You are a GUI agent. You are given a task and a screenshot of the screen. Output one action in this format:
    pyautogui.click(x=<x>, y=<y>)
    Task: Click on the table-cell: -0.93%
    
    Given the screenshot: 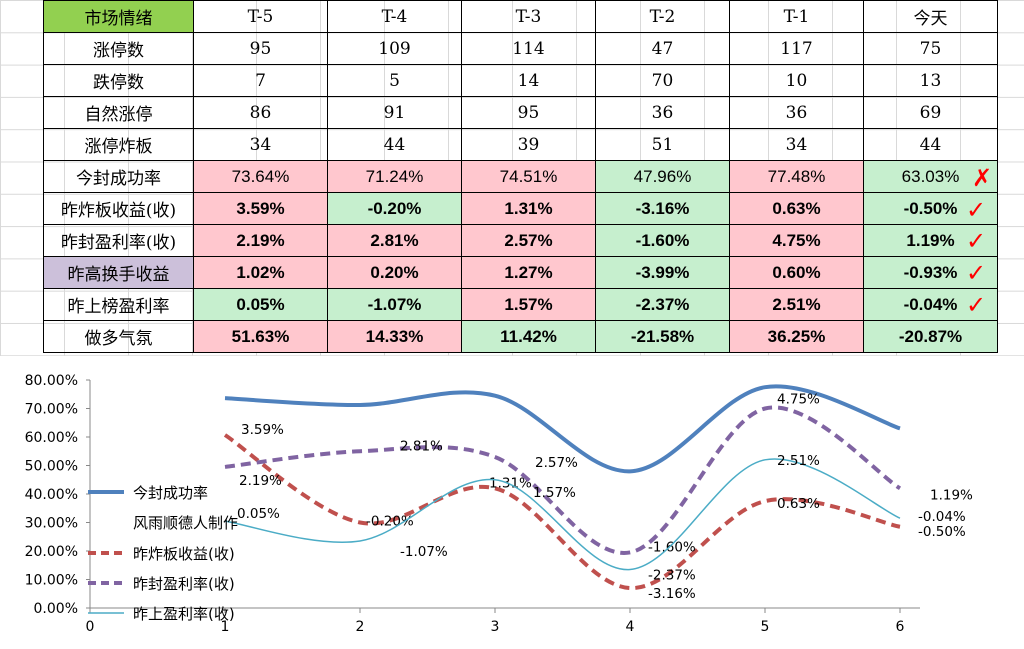 What is the action you would take?
    pyautogui.click(x=930, y=272)
    